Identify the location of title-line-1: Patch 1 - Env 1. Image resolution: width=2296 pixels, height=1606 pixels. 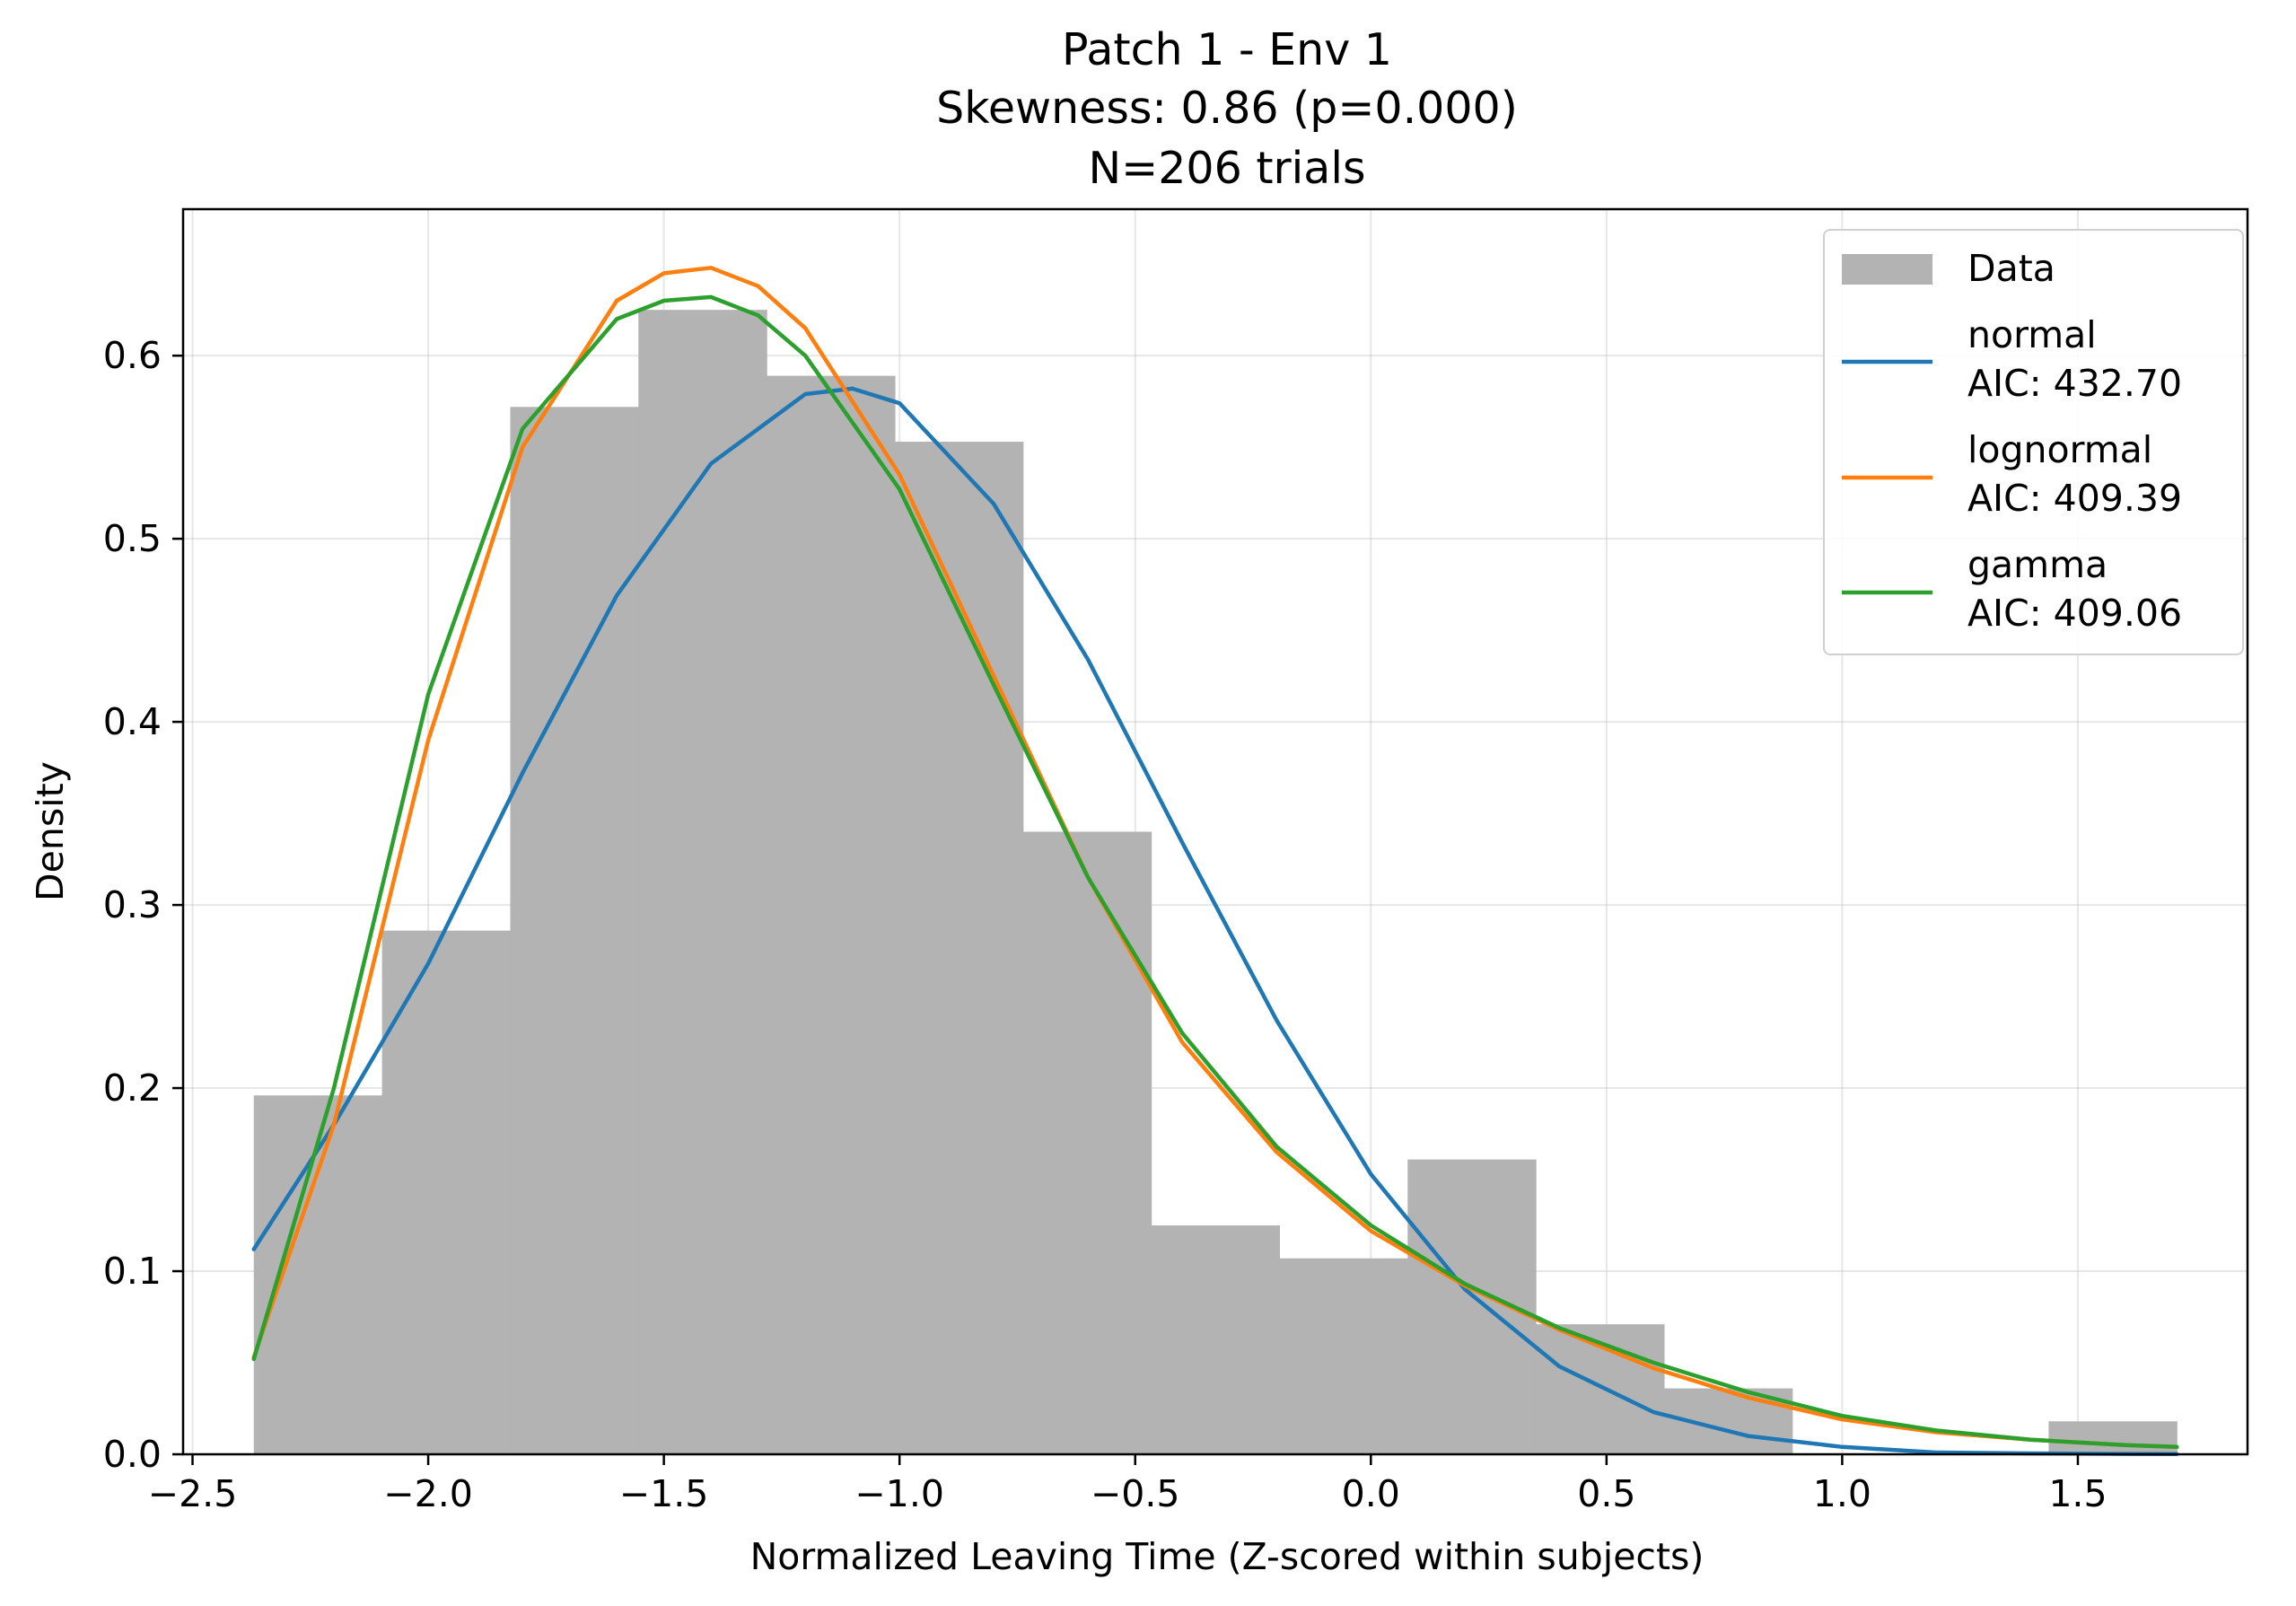
(1227, 49).